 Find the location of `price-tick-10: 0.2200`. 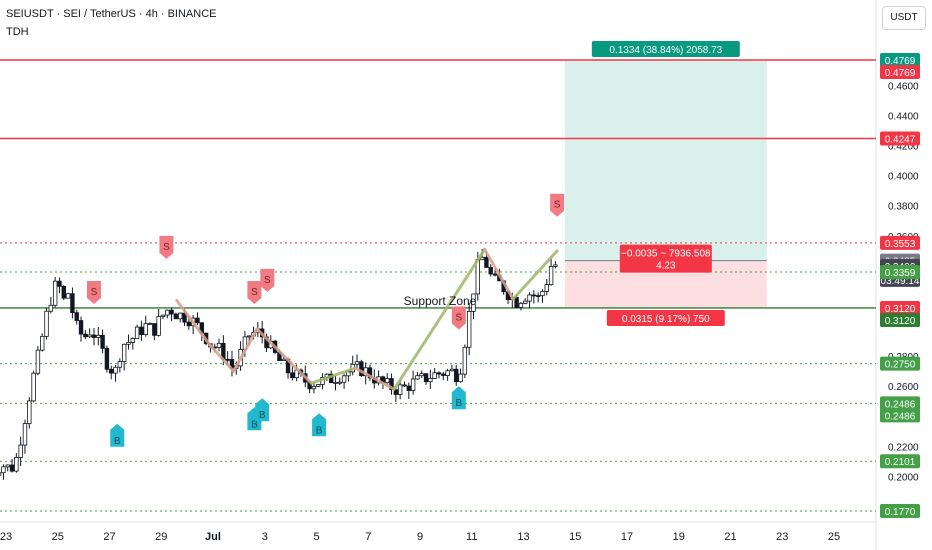

price-tick-10: 0.2200 is located at coordinates (903, 447).